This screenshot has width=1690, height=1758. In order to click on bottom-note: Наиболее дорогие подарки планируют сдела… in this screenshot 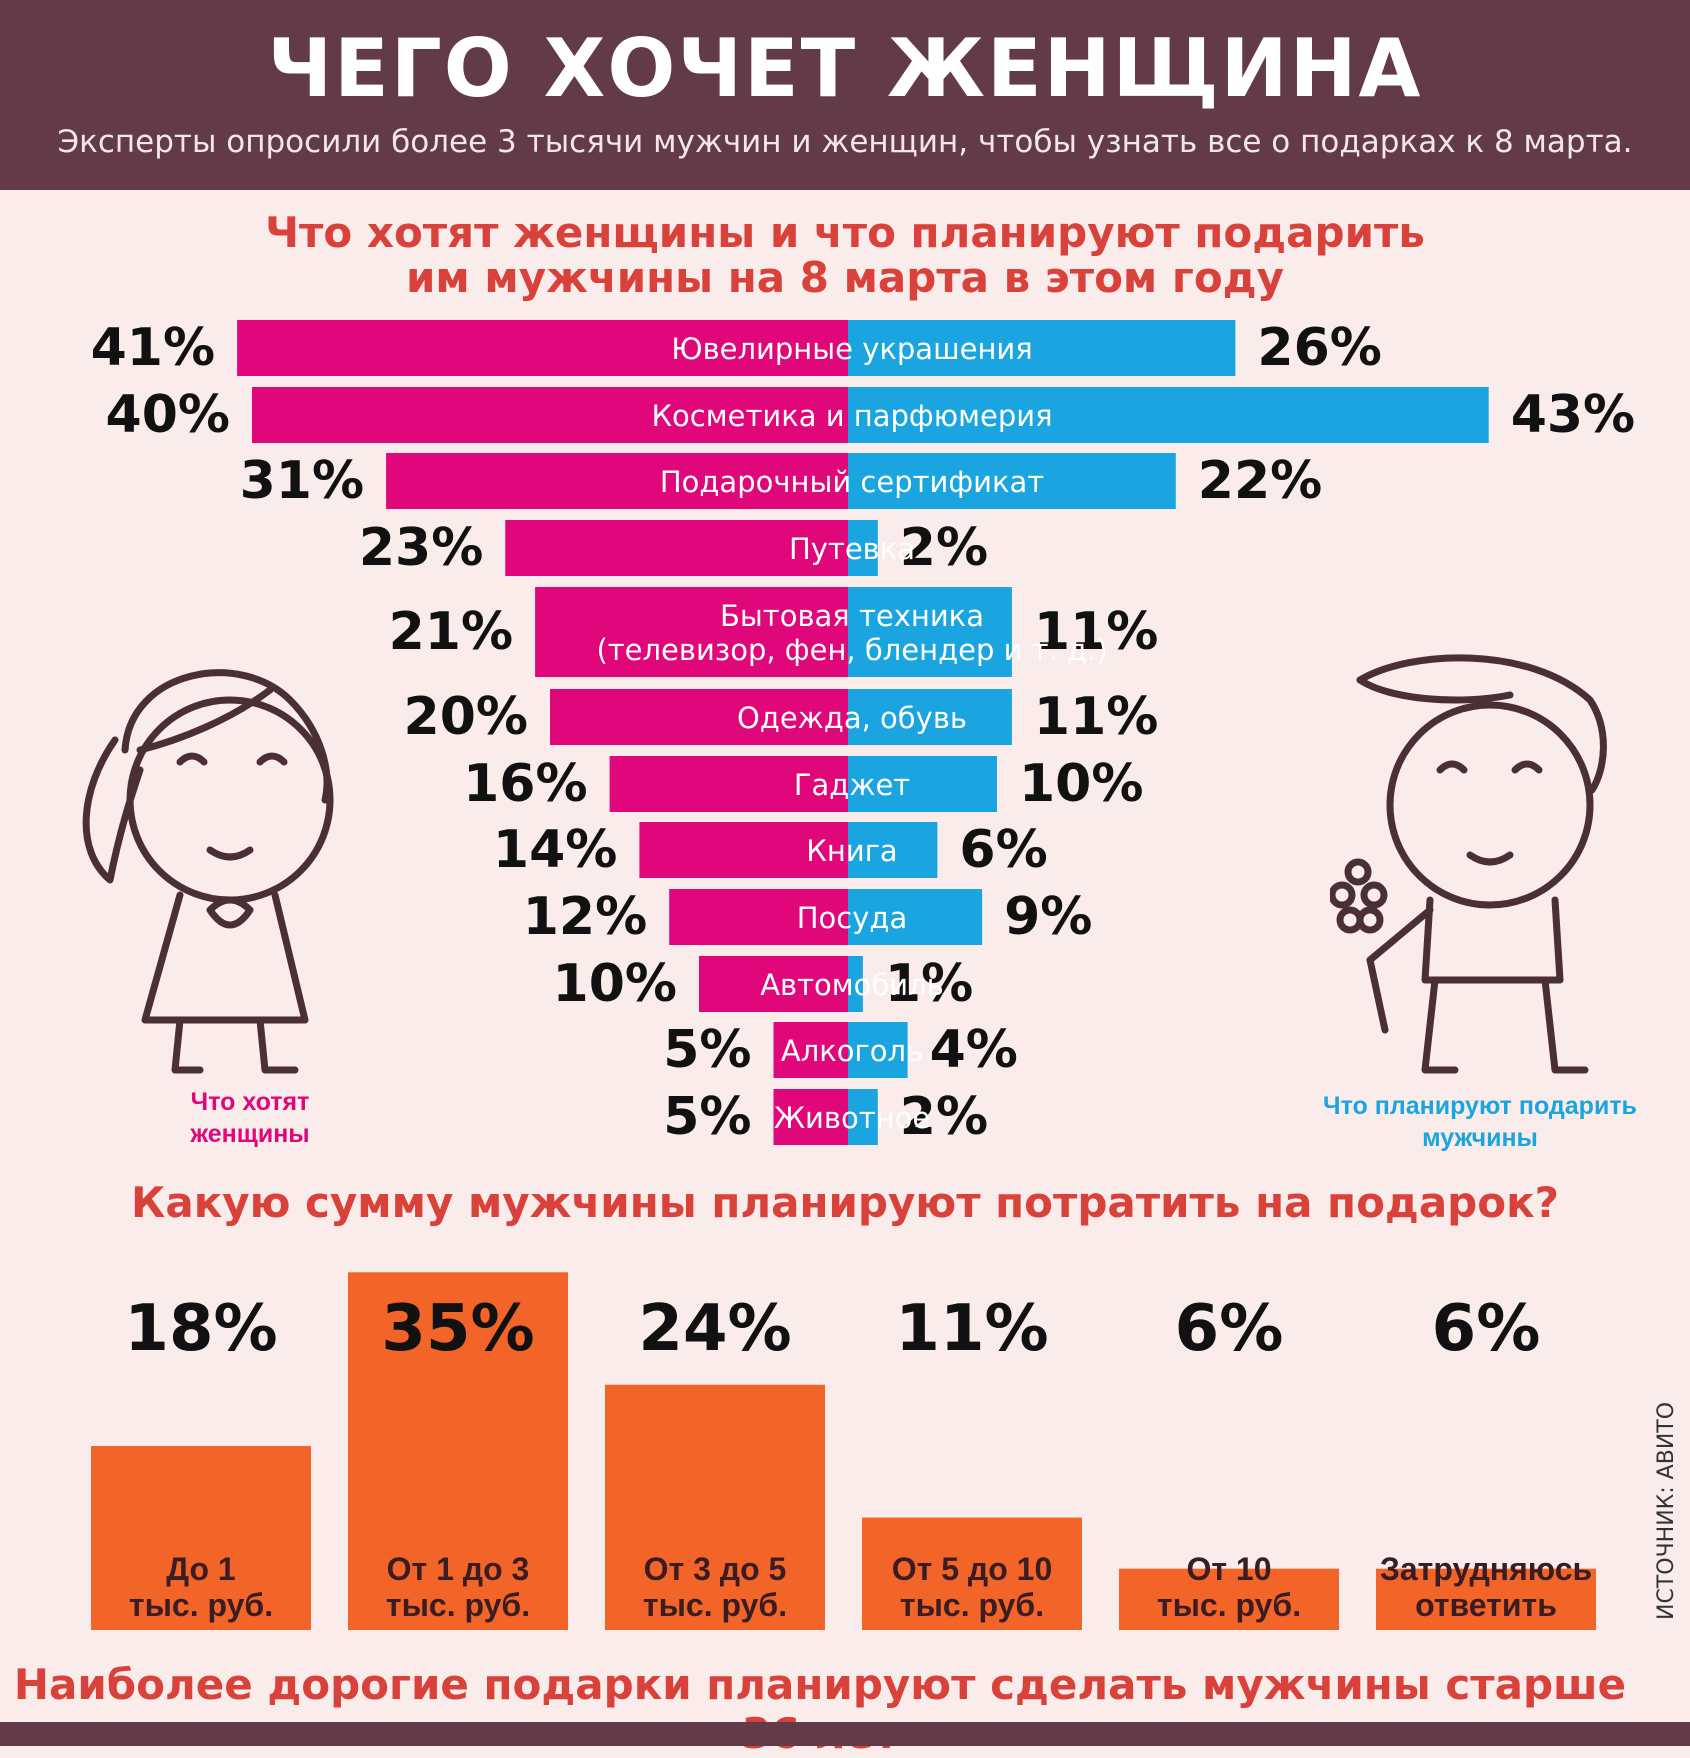, I will do `click(820, 1709)`.